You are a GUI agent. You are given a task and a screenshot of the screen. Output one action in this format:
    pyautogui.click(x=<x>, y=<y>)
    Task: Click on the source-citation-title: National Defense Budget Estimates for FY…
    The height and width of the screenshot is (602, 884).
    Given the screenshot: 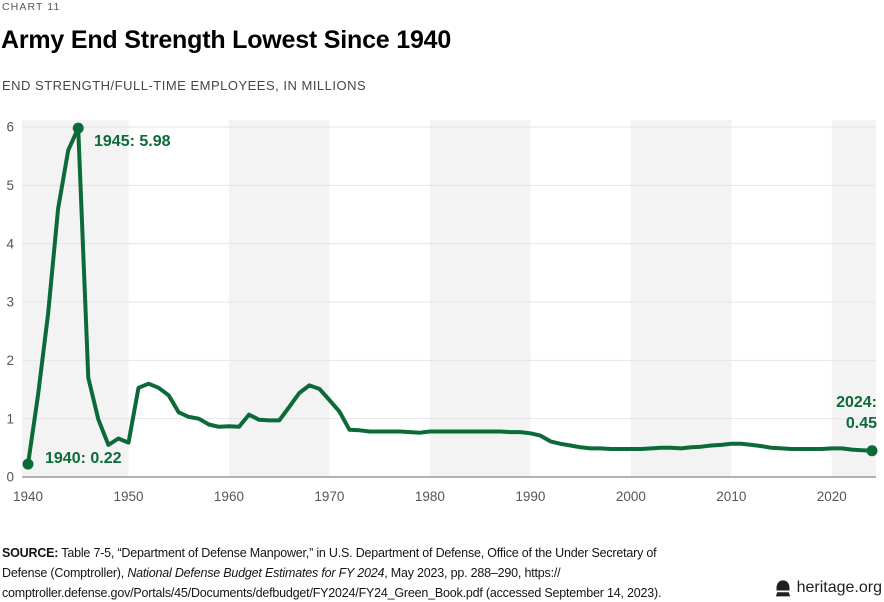 What is the action you would take?
    pyautogui.click(x=256, y=573)
    